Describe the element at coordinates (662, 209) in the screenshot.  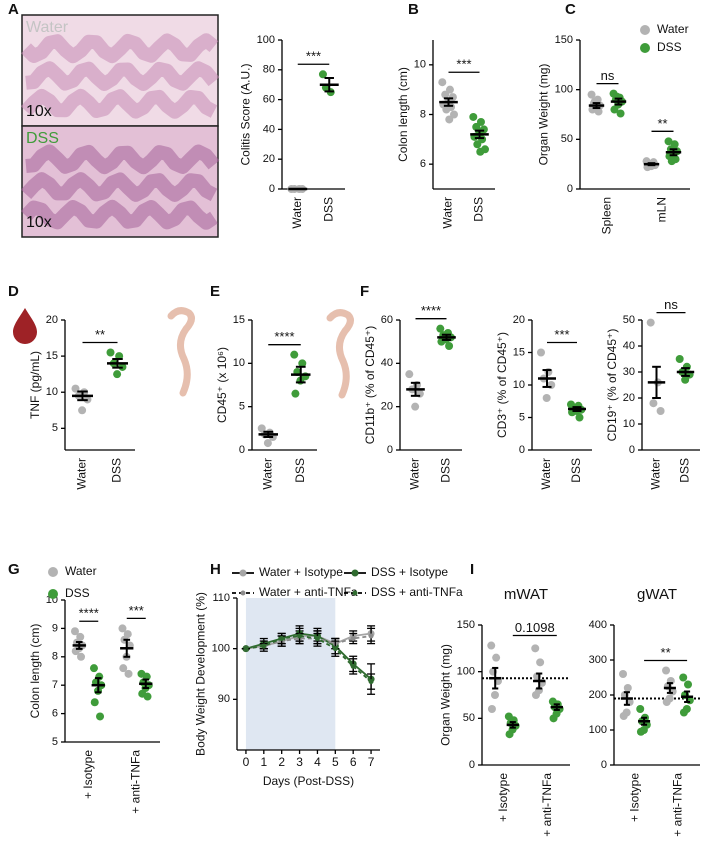
I see `x-tick-label: mLN` at that location.